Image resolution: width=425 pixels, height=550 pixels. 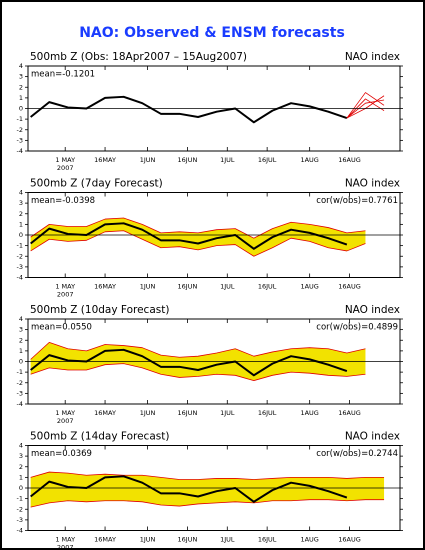 What do you see at coordinates (138, 57) in the screenshot?
I see `panel-header: 500mb Z (Obs: 18Apr2007 – 15Aug2007)` at bounding box center [138, 57].